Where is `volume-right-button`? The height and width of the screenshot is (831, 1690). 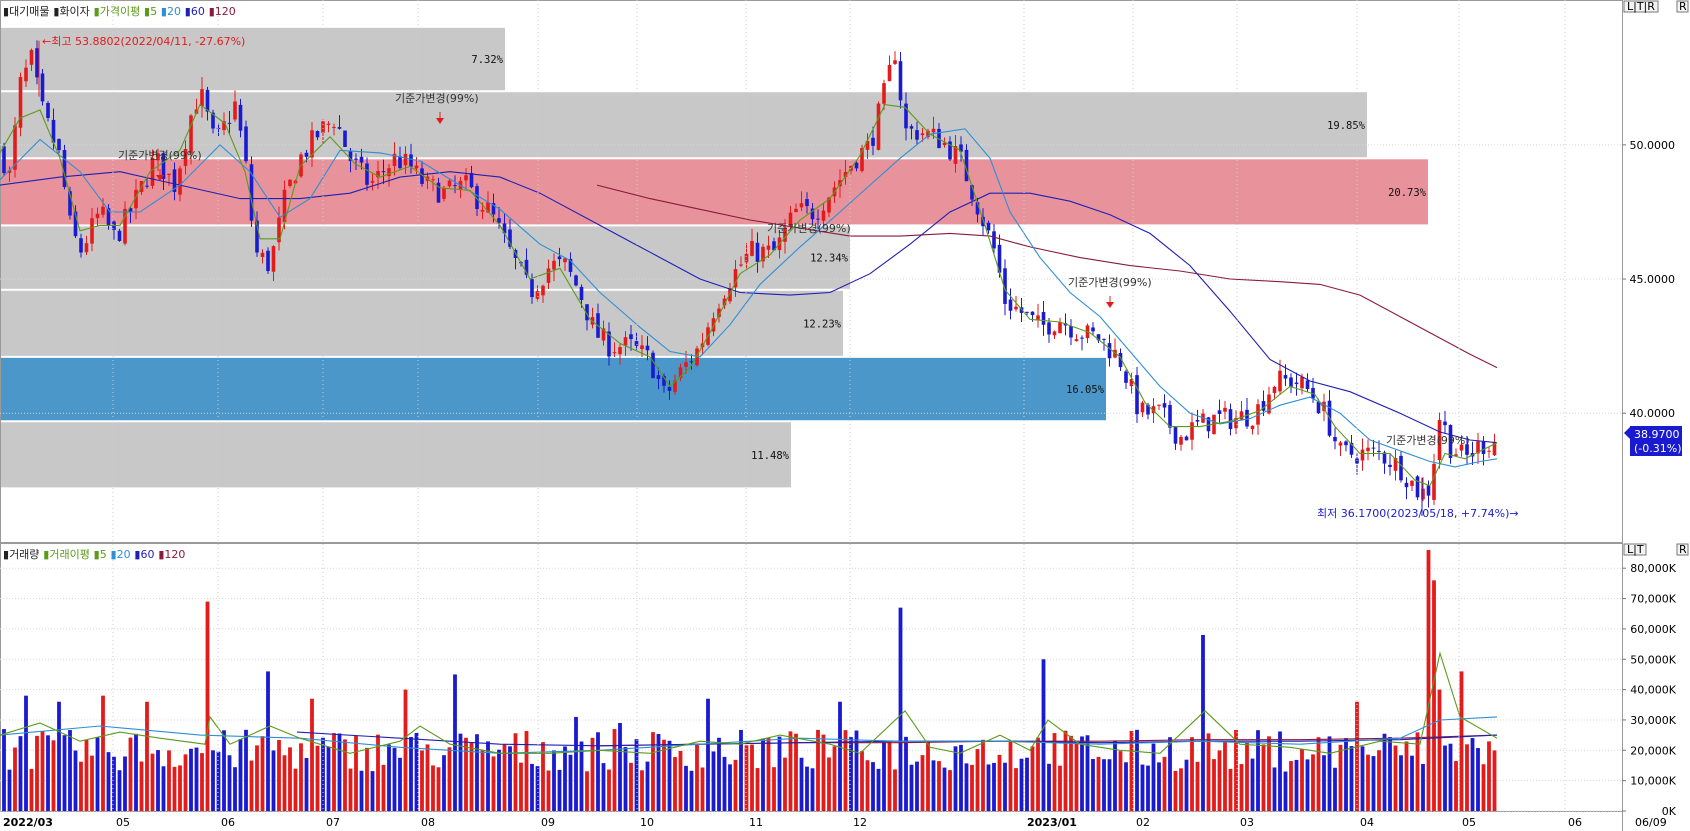 volume-right-button is located at coordinates (1682, 549).